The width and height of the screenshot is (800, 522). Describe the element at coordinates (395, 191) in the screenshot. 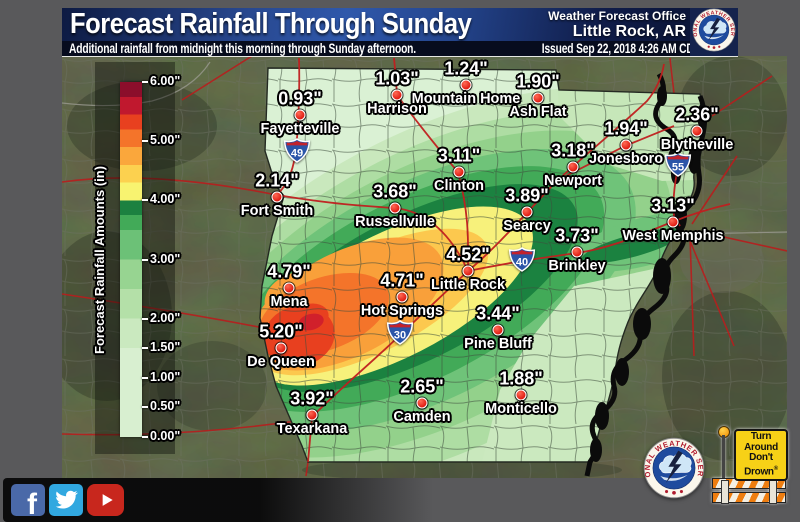

I see `rainfall-value-russellville: 3.68"` at that location.